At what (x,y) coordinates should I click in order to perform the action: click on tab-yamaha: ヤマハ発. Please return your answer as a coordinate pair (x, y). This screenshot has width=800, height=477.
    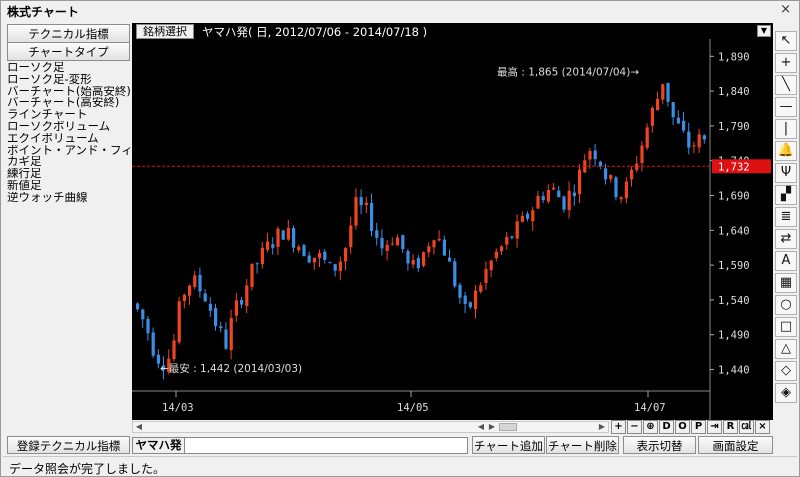
    Looking at the image, I should click on (159, 445).